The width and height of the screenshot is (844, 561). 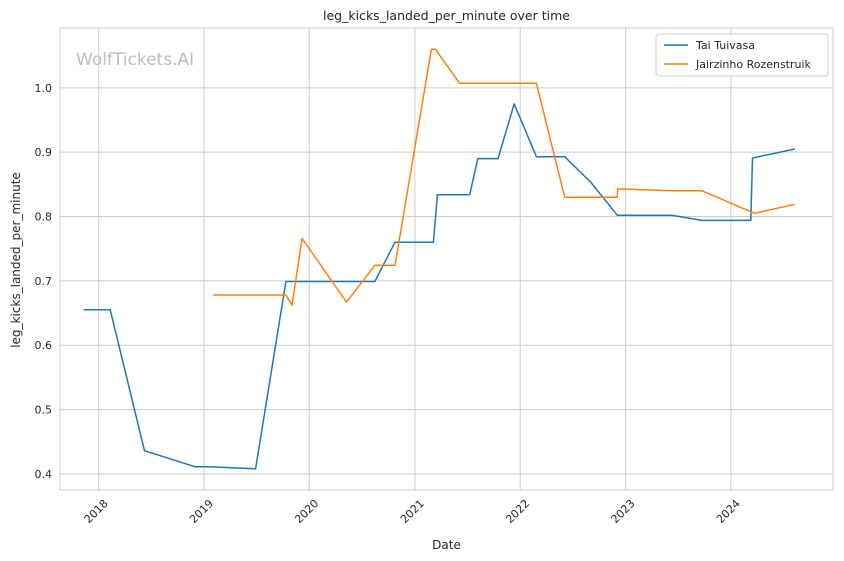 What do you see at coordinates (44, 345) in the screenshot?
I see `y-tick-label: 0.6` at bounding box center [44, 345].